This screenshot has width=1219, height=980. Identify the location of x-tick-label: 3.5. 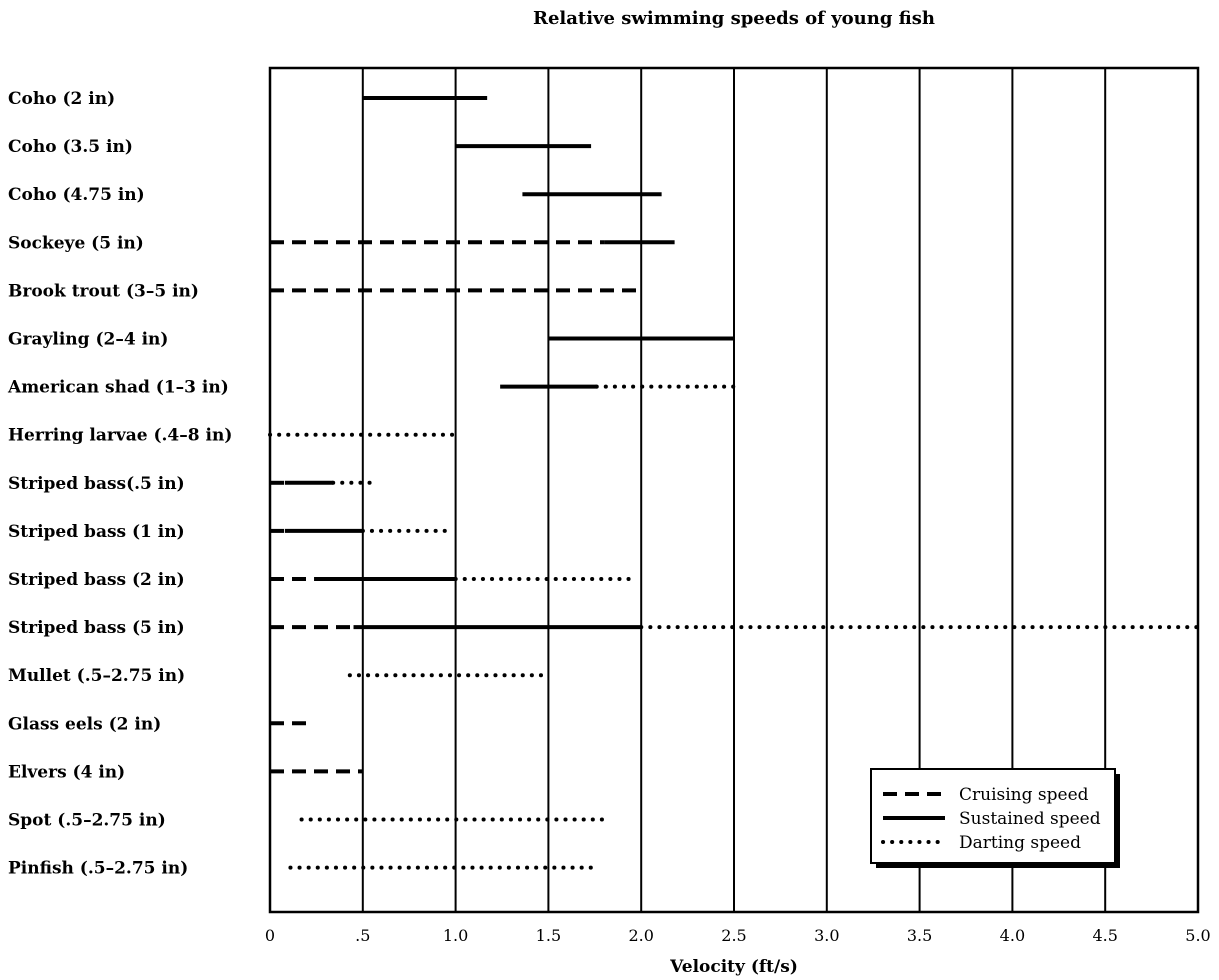
(919, 935).